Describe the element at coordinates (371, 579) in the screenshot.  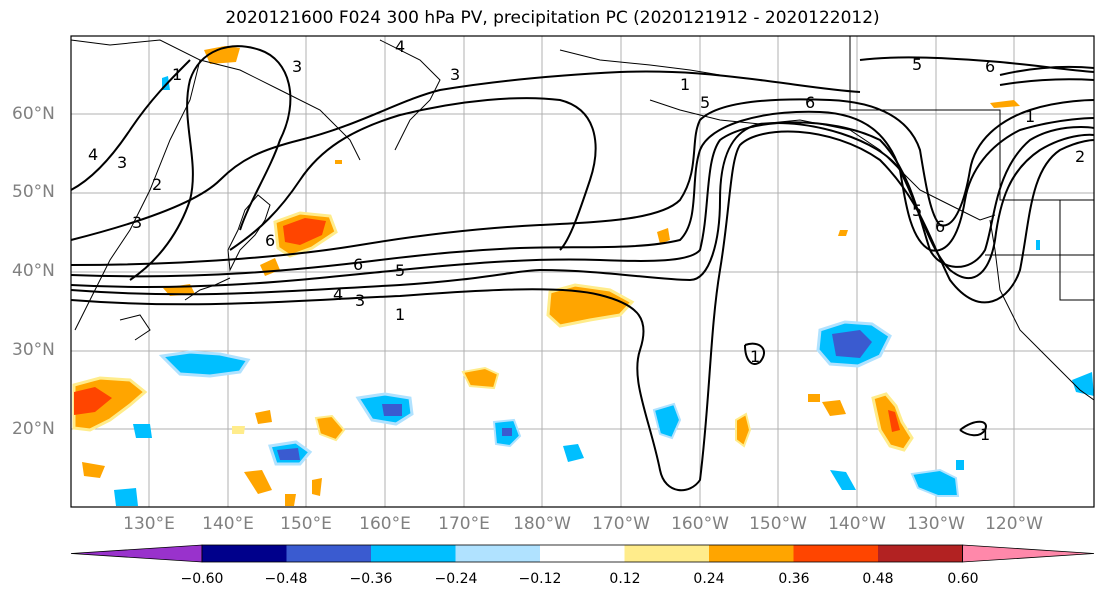
I see `colorbar-tick: −0.36` at that location.